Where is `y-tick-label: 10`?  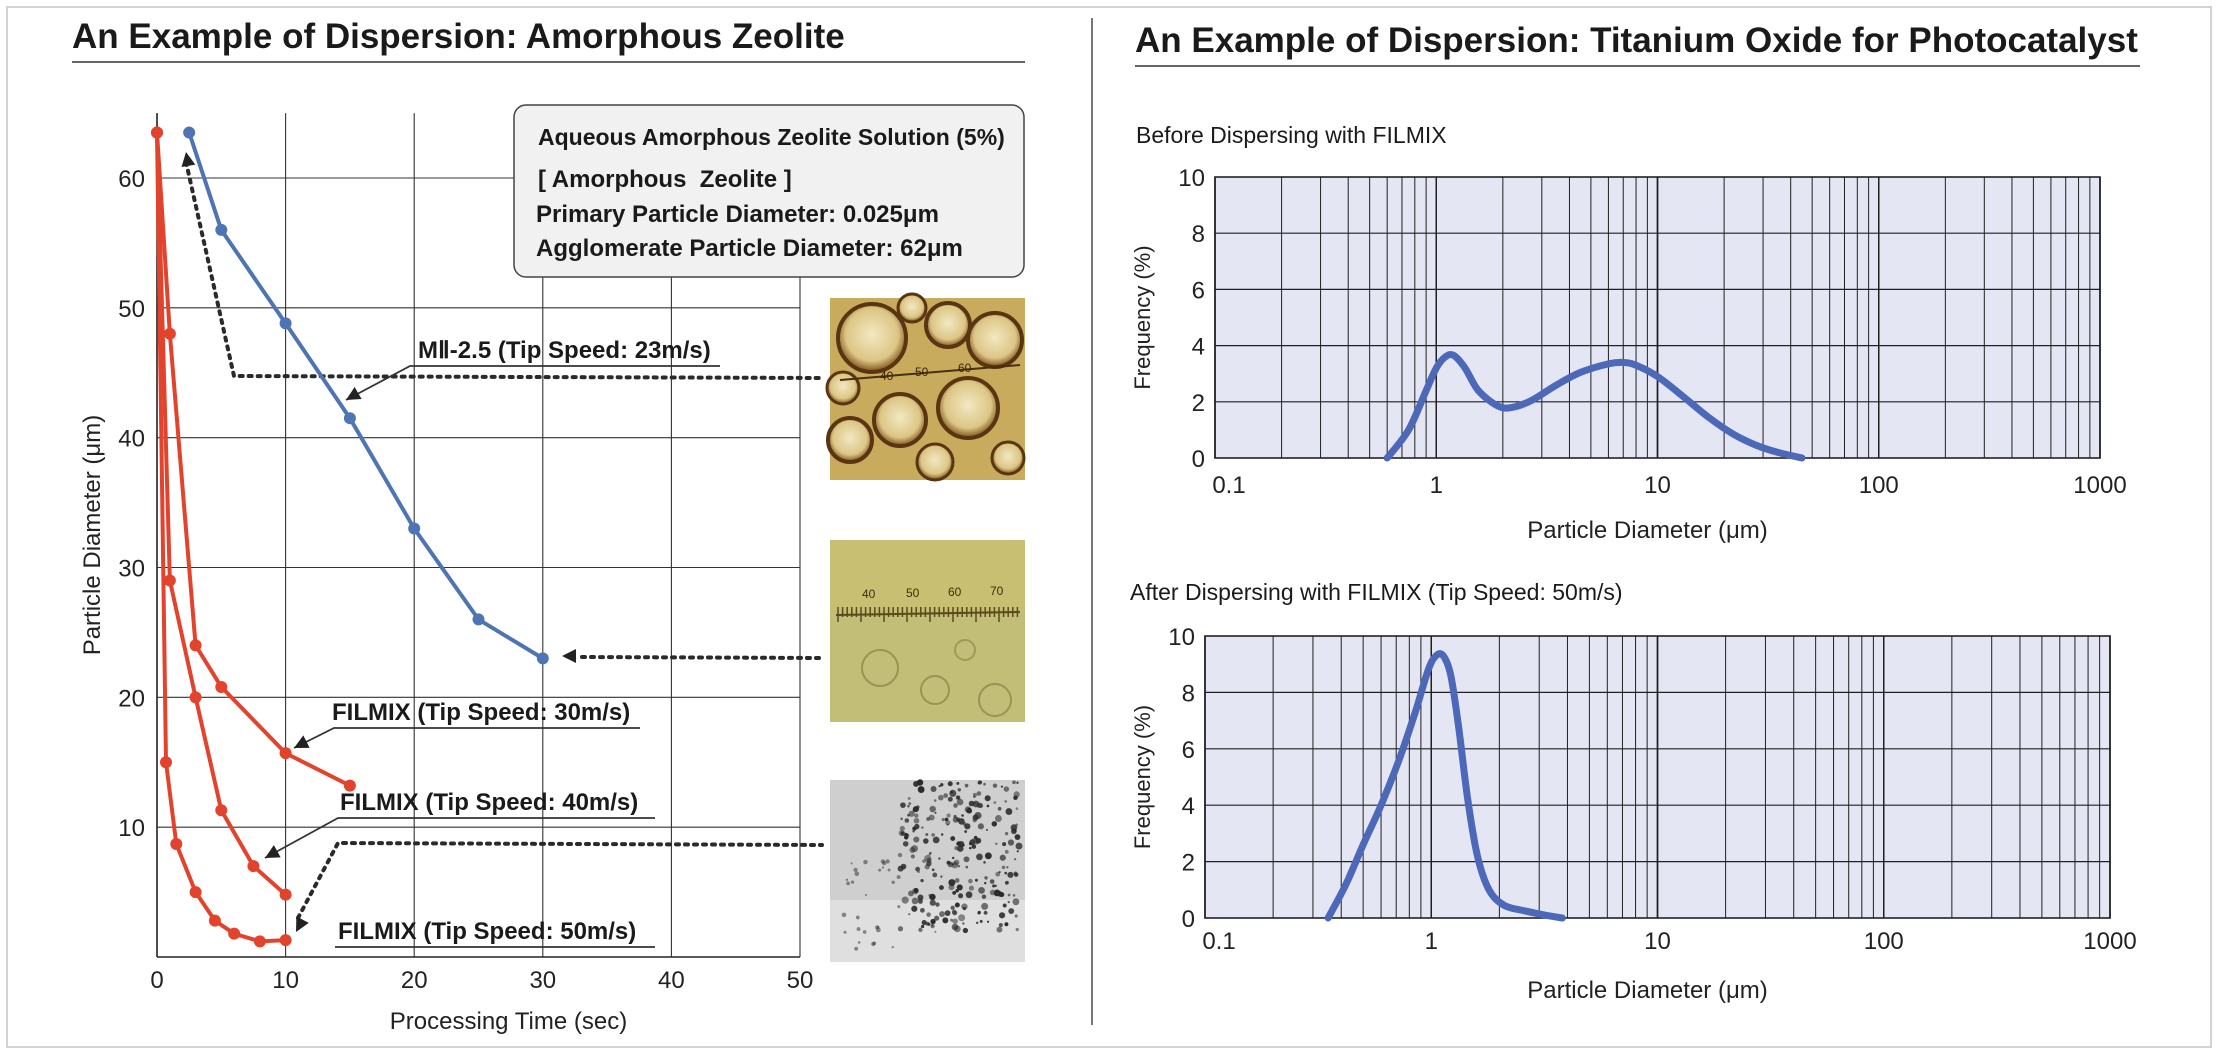 y-tick-label: 10 is located at coordinates (1191, 178).